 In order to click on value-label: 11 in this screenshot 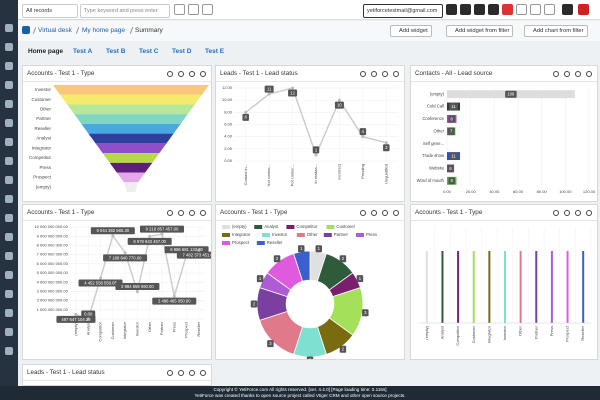, I will do `click(453, 106)`.